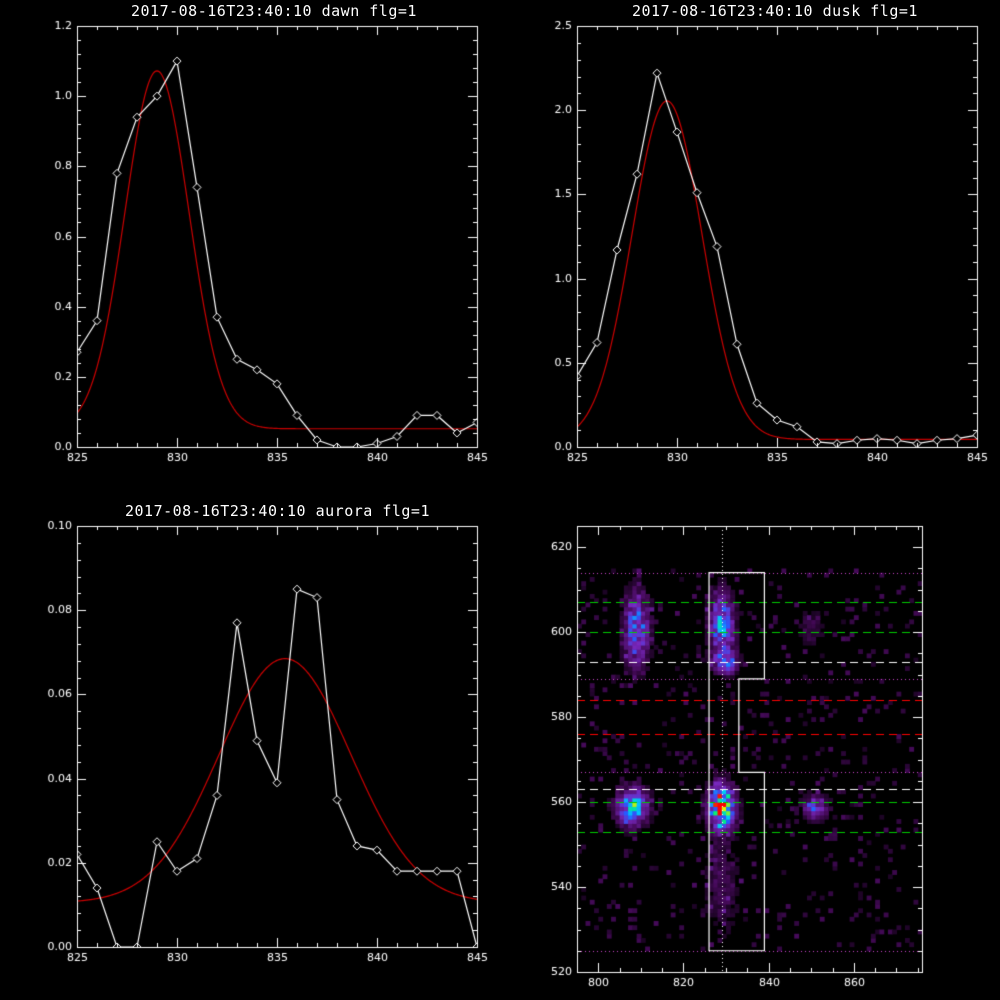 This screenshot has width=1000, height=1000. Describe the element at coordinates (274, 11) in the screenshot. I see `dawn-panel-title: 2017-08-16T23:40:10 dawn flg=1` at that location.